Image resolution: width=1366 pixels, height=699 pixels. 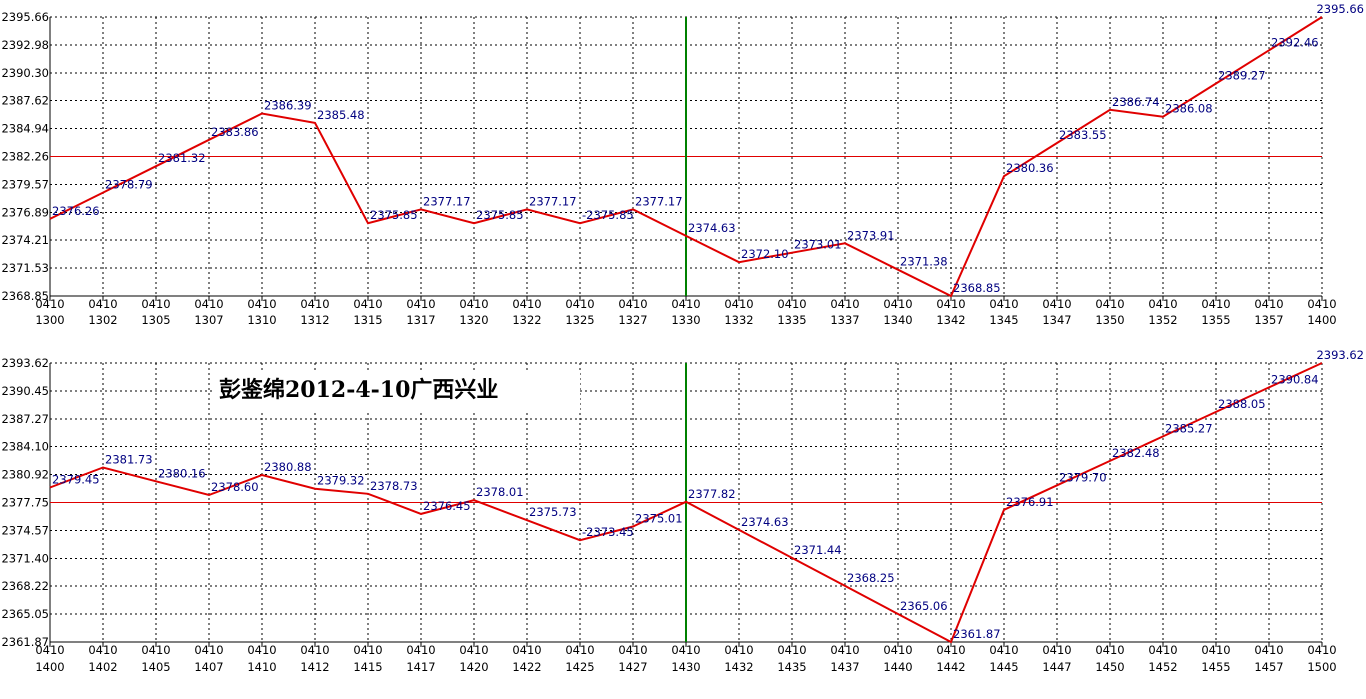 What do you see at coordinates (608, 532) in the screenshot?
I see `data-label: -2373.45` at bounding box center [608, 532].